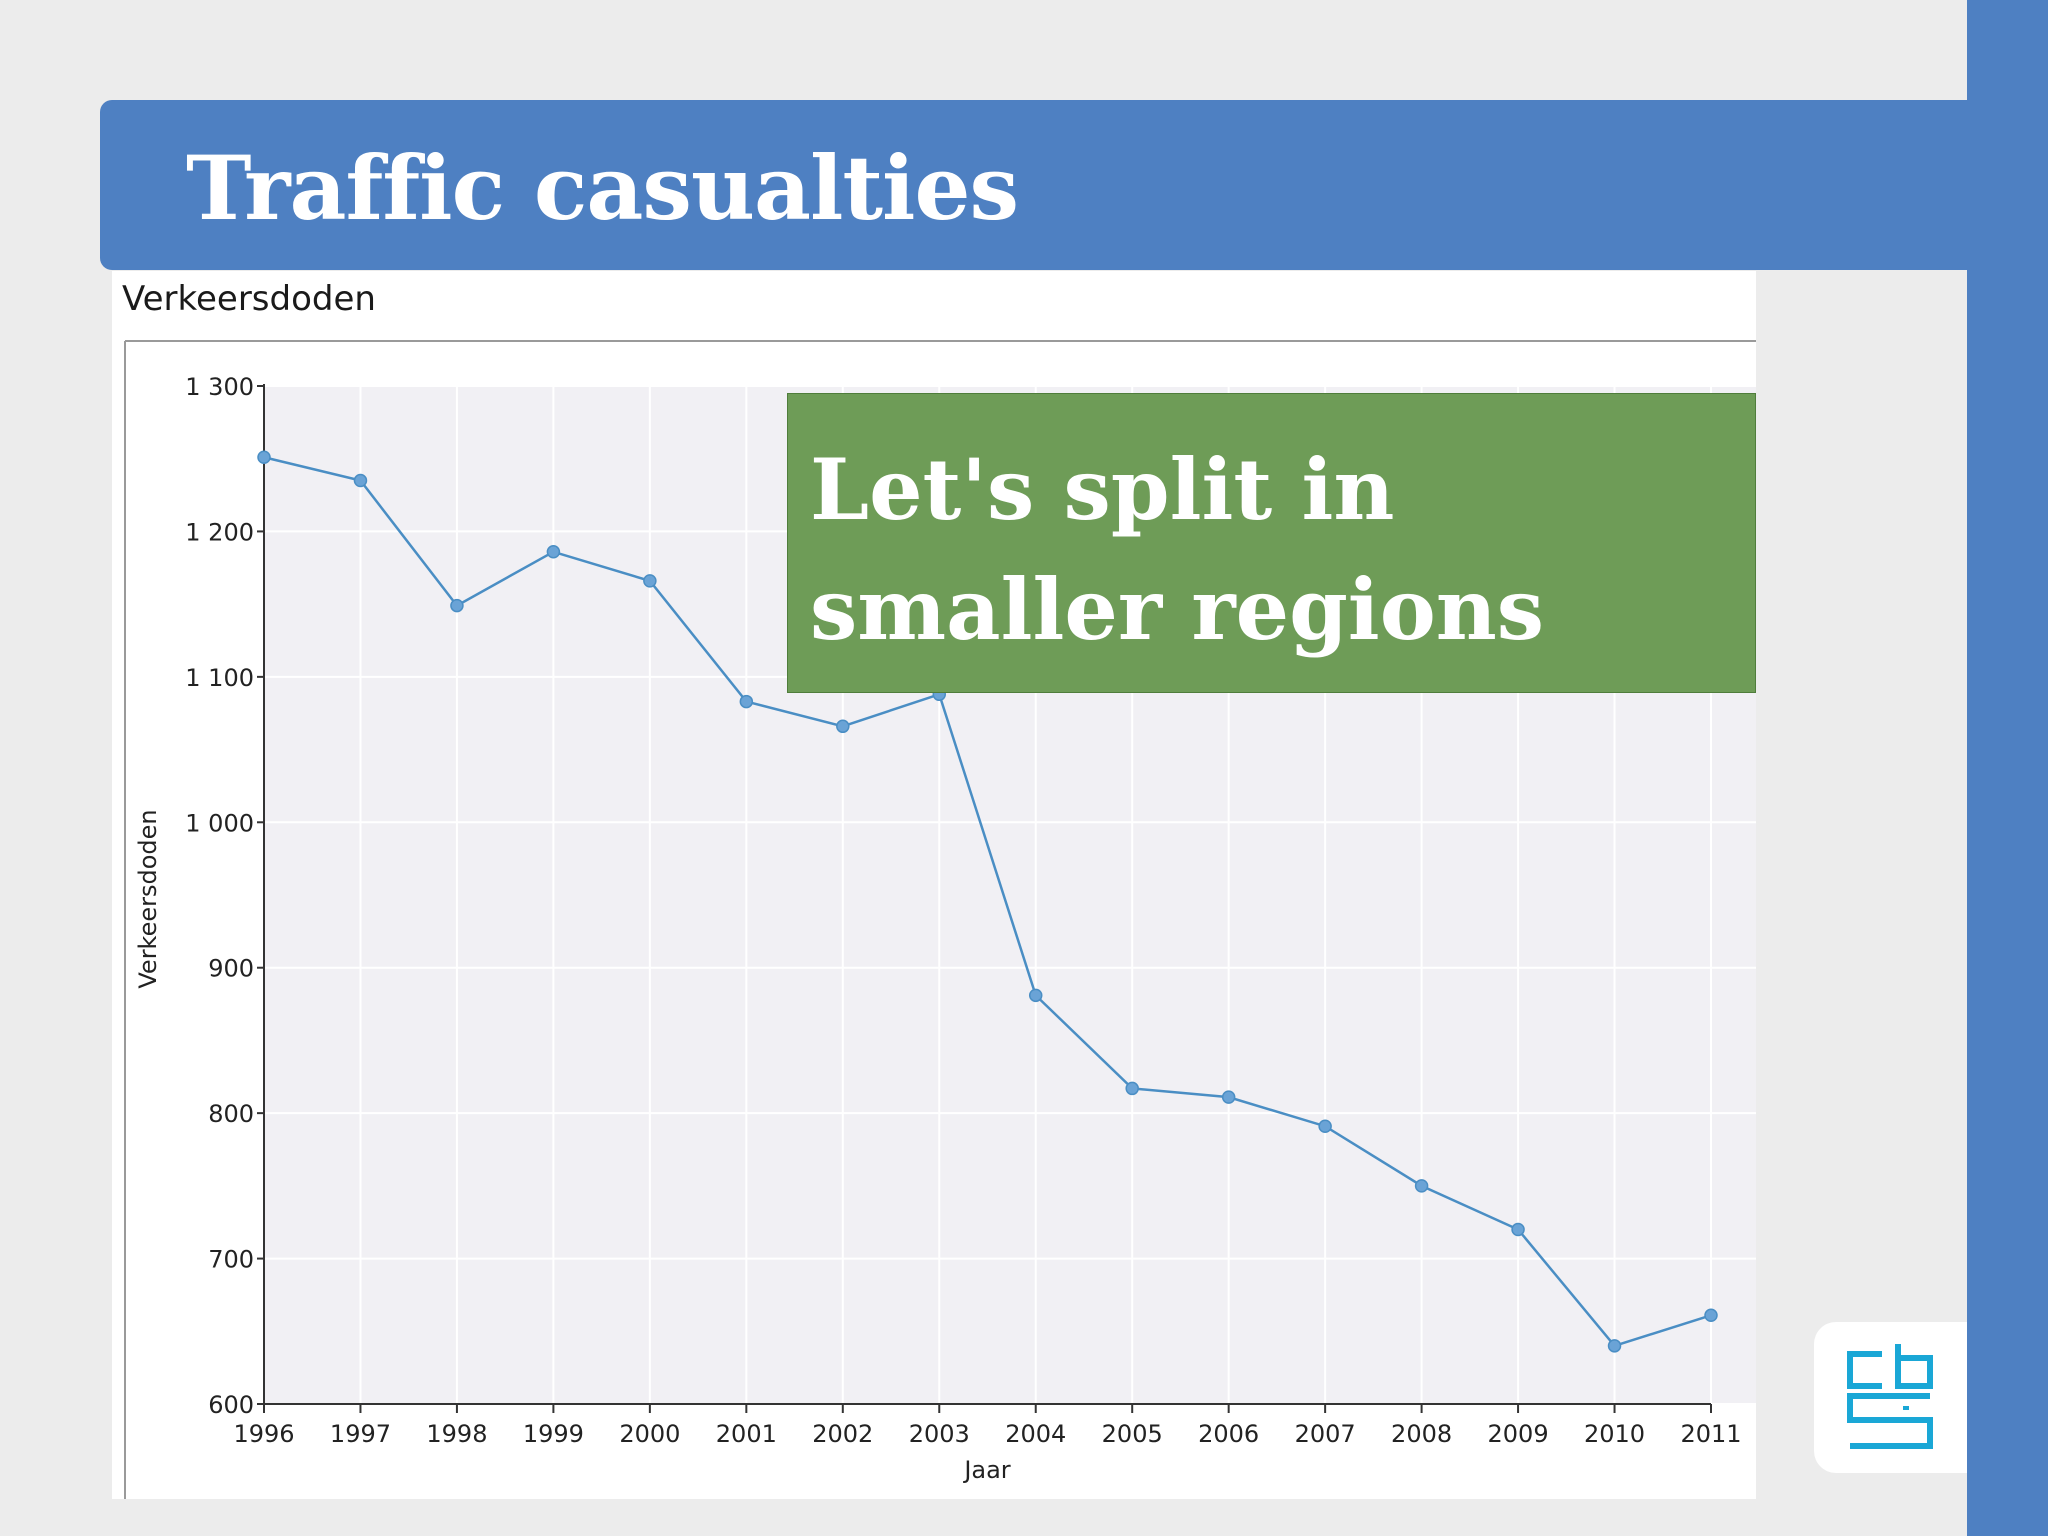  Describe the element at coordinates (219, 823) in the screenshot. I see `y-tick-label: 1 000` at that location.